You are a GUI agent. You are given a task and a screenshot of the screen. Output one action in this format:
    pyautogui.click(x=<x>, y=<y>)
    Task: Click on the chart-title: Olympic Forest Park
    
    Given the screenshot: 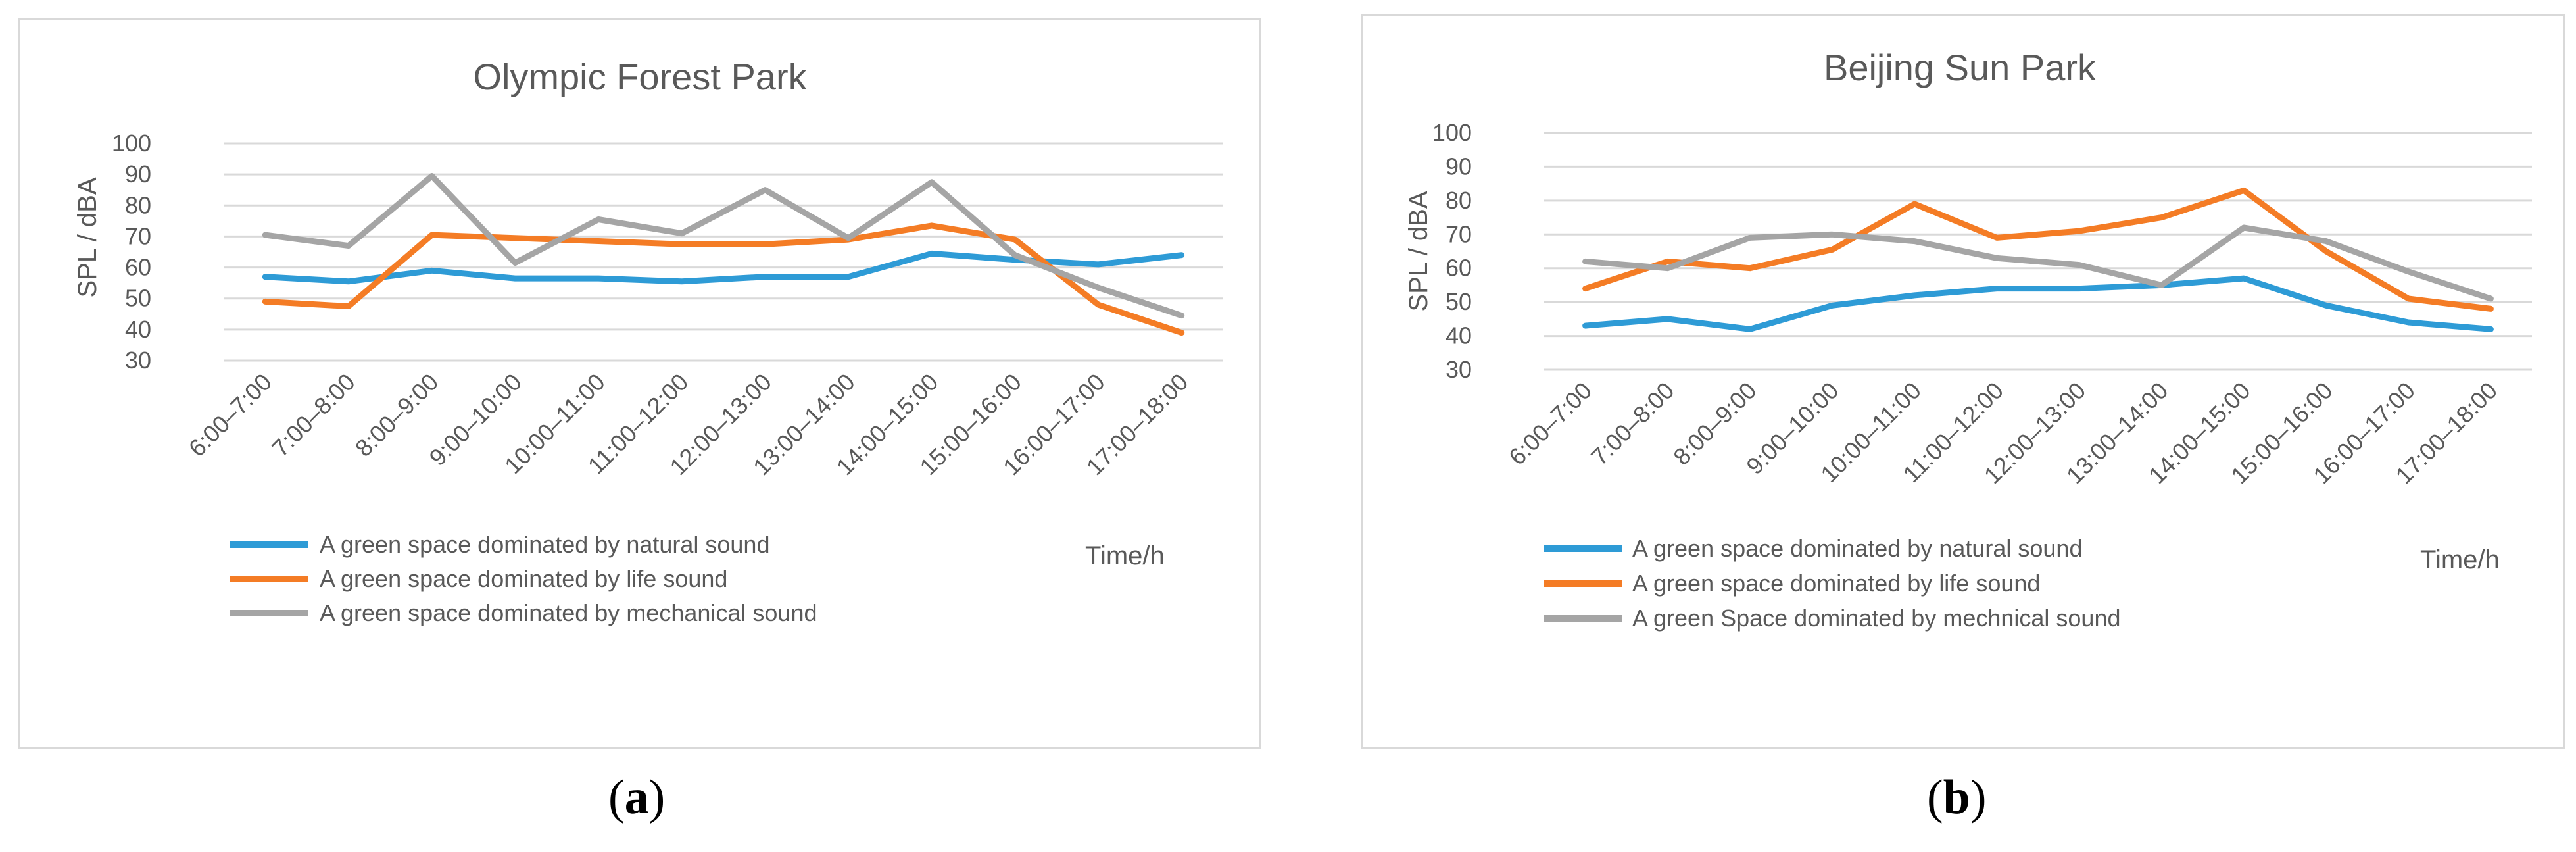 What is the action you would take?
    pyautogui.click(x=640, y=76)
    